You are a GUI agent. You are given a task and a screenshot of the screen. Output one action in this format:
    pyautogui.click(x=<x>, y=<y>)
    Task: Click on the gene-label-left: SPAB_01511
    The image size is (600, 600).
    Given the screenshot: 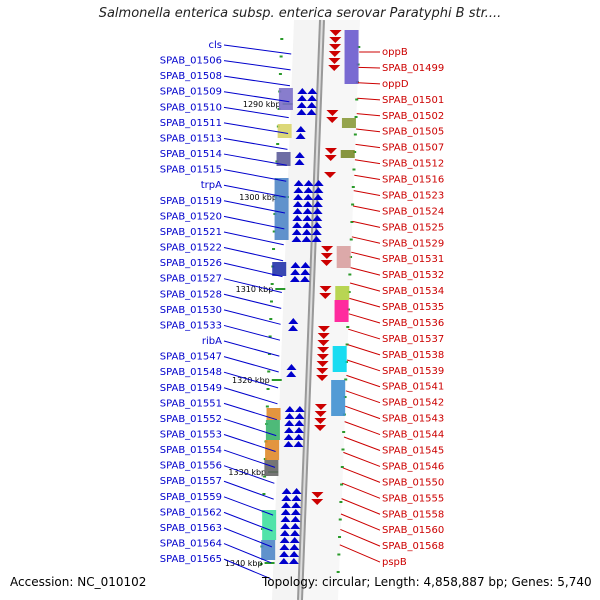 What is the action you would take?
    pyautogui.click(x=191, y=123)
    